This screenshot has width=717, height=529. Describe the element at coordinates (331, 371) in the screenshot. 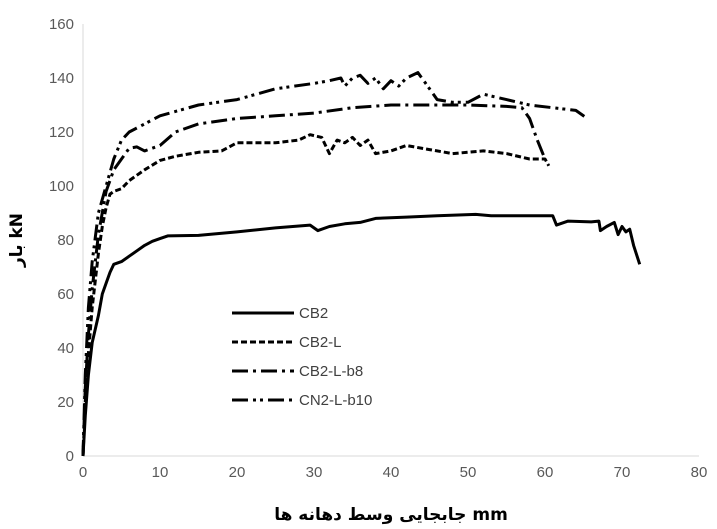

I see `legend-label: CB2-L-b8` at that location.